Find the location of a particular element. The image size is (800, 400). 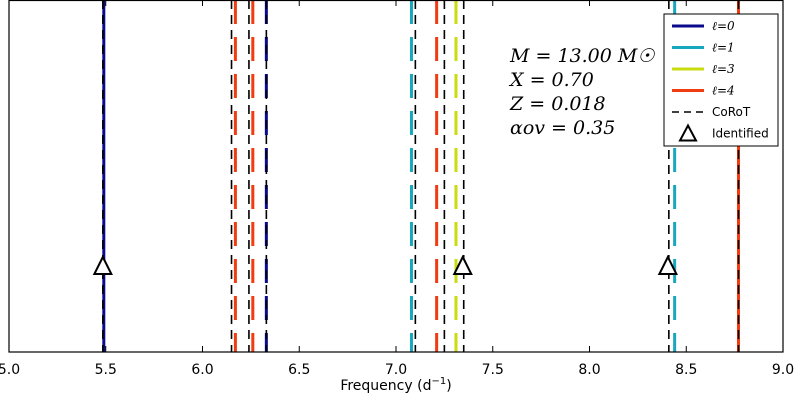

x-tick-label-6: 7.5 is located at coordinates (493, 370).